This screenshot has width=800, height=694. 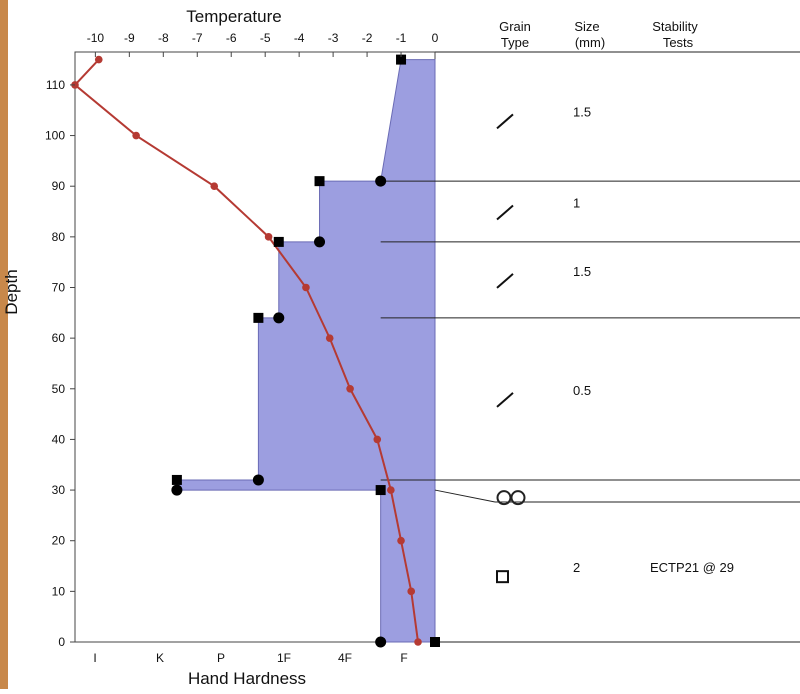 What do you see at coordinates (59, 439) in the screenshot?
I see `depth-tick-label: 40` at bounding box center [59, 439].